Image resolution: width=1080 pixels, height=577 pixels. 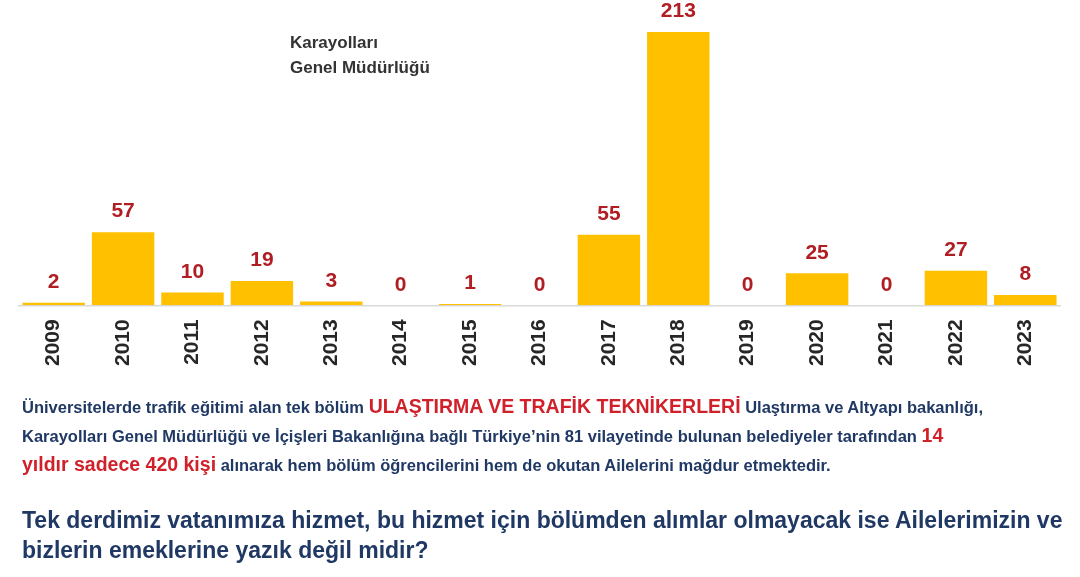 What do you see at coordinates (864, 407) in the screenshot?
I see `text: Ulaştırma ve Altyapı bakanlığı,` at bounding box center [864, 407].